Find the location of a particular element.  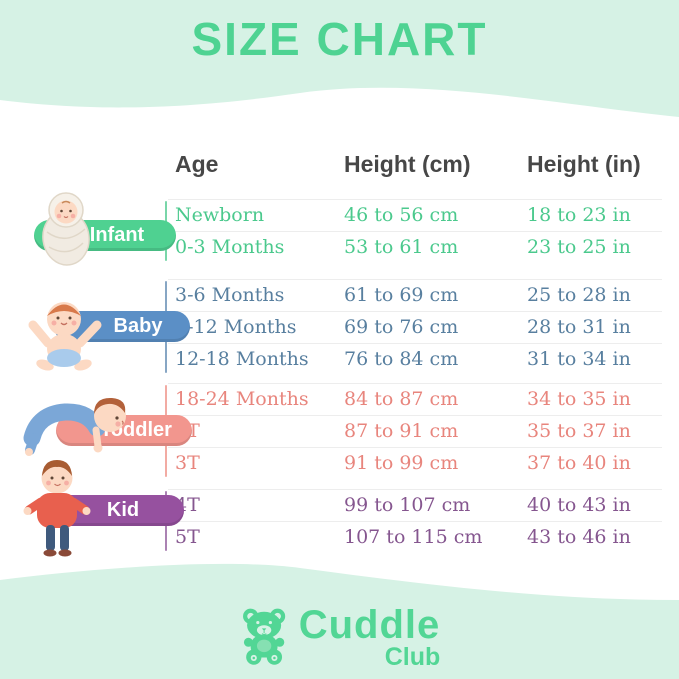

height-in-cell: 40 to 43 in is located at coordinates (579, 505).